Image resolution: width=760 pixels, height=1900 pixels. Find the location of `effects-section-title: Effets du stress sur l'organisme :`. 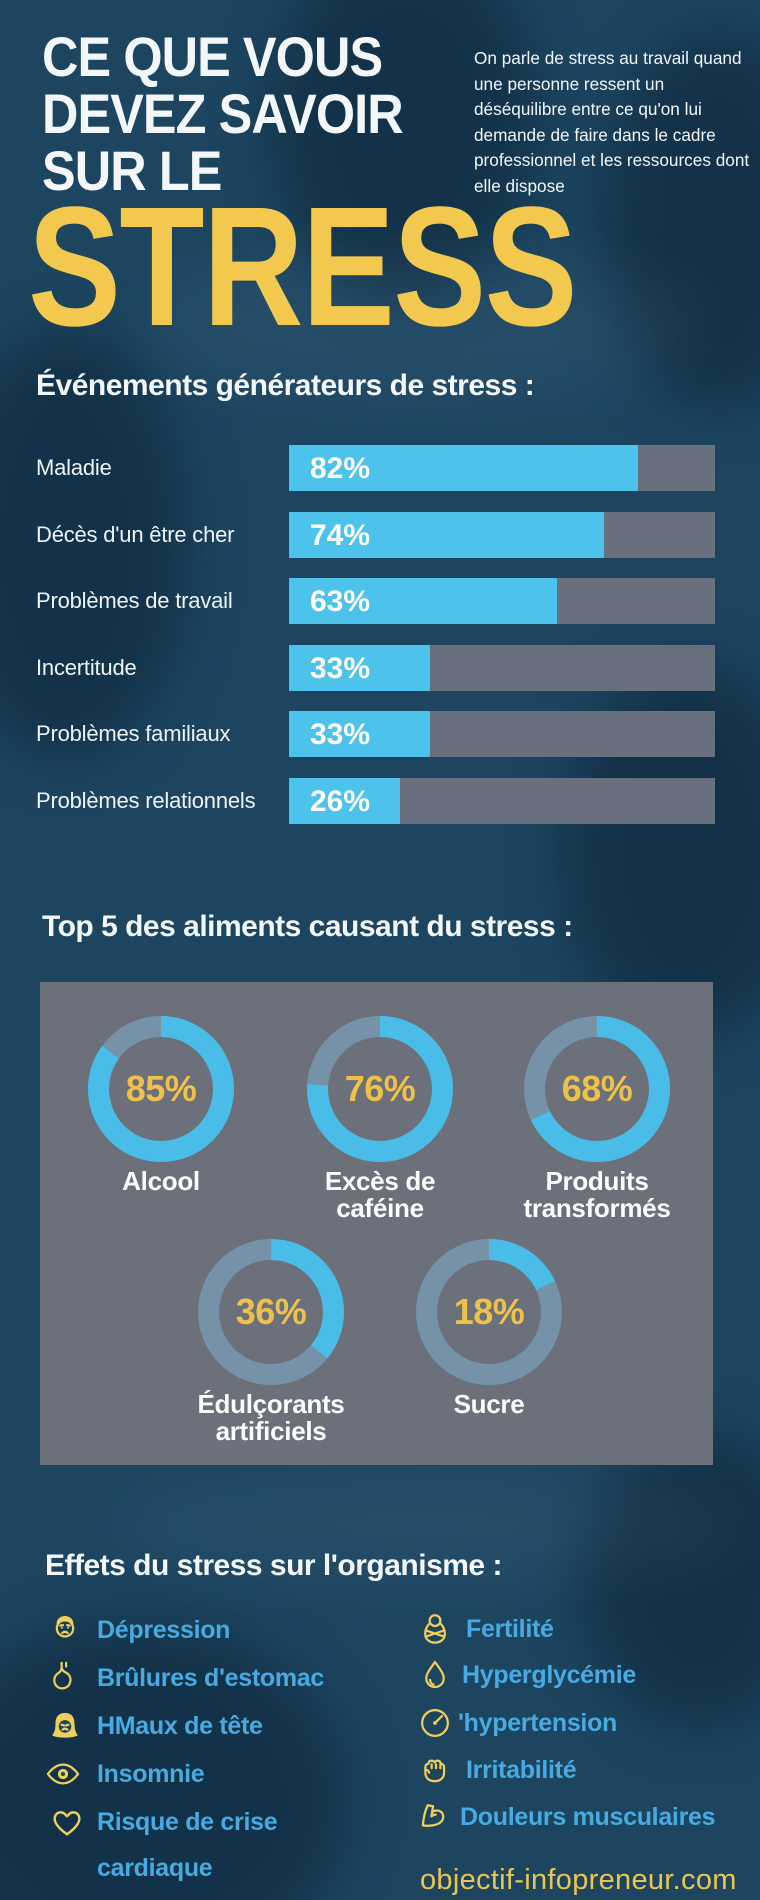

effects-section-title: Effets du stress sur l'organisme : is located at coordinates (273, 1565).